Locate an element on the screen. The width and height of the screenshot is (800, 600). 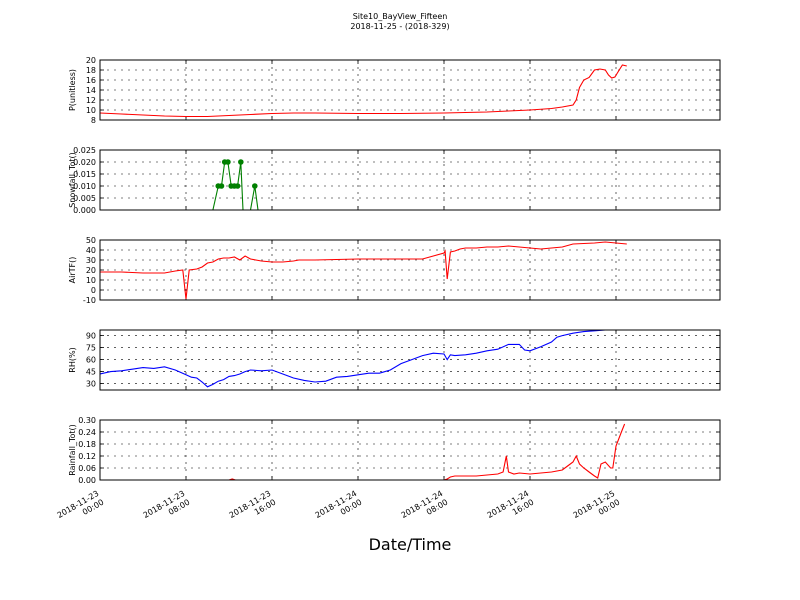
y-tick-label: 0.00 is located at coordinates (87, 480).